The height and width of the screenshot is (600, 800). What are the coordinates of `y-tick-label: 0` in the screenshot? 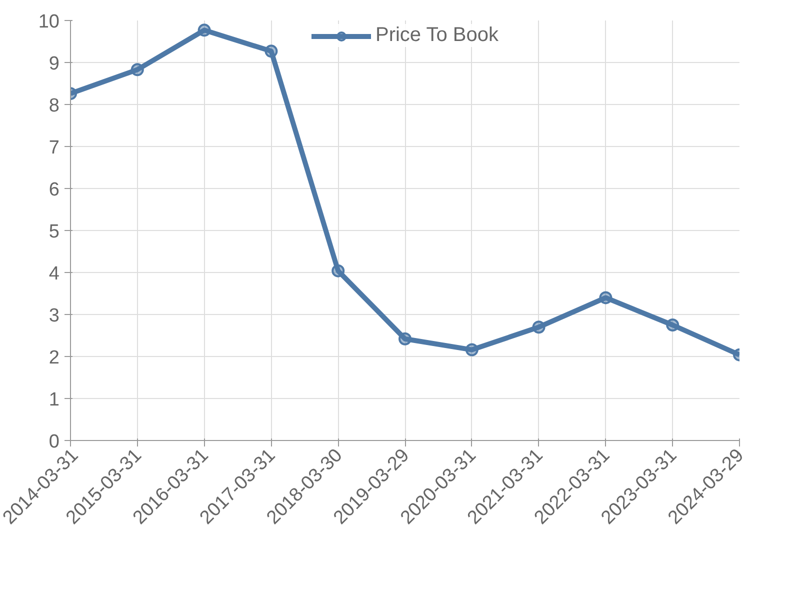 It's located at (54, 442).